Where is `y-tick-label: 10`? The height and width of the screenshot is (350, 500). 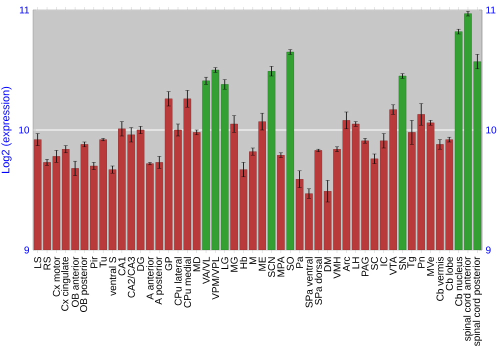
y-tick-label: 10 is located at coordinates (24, 130).